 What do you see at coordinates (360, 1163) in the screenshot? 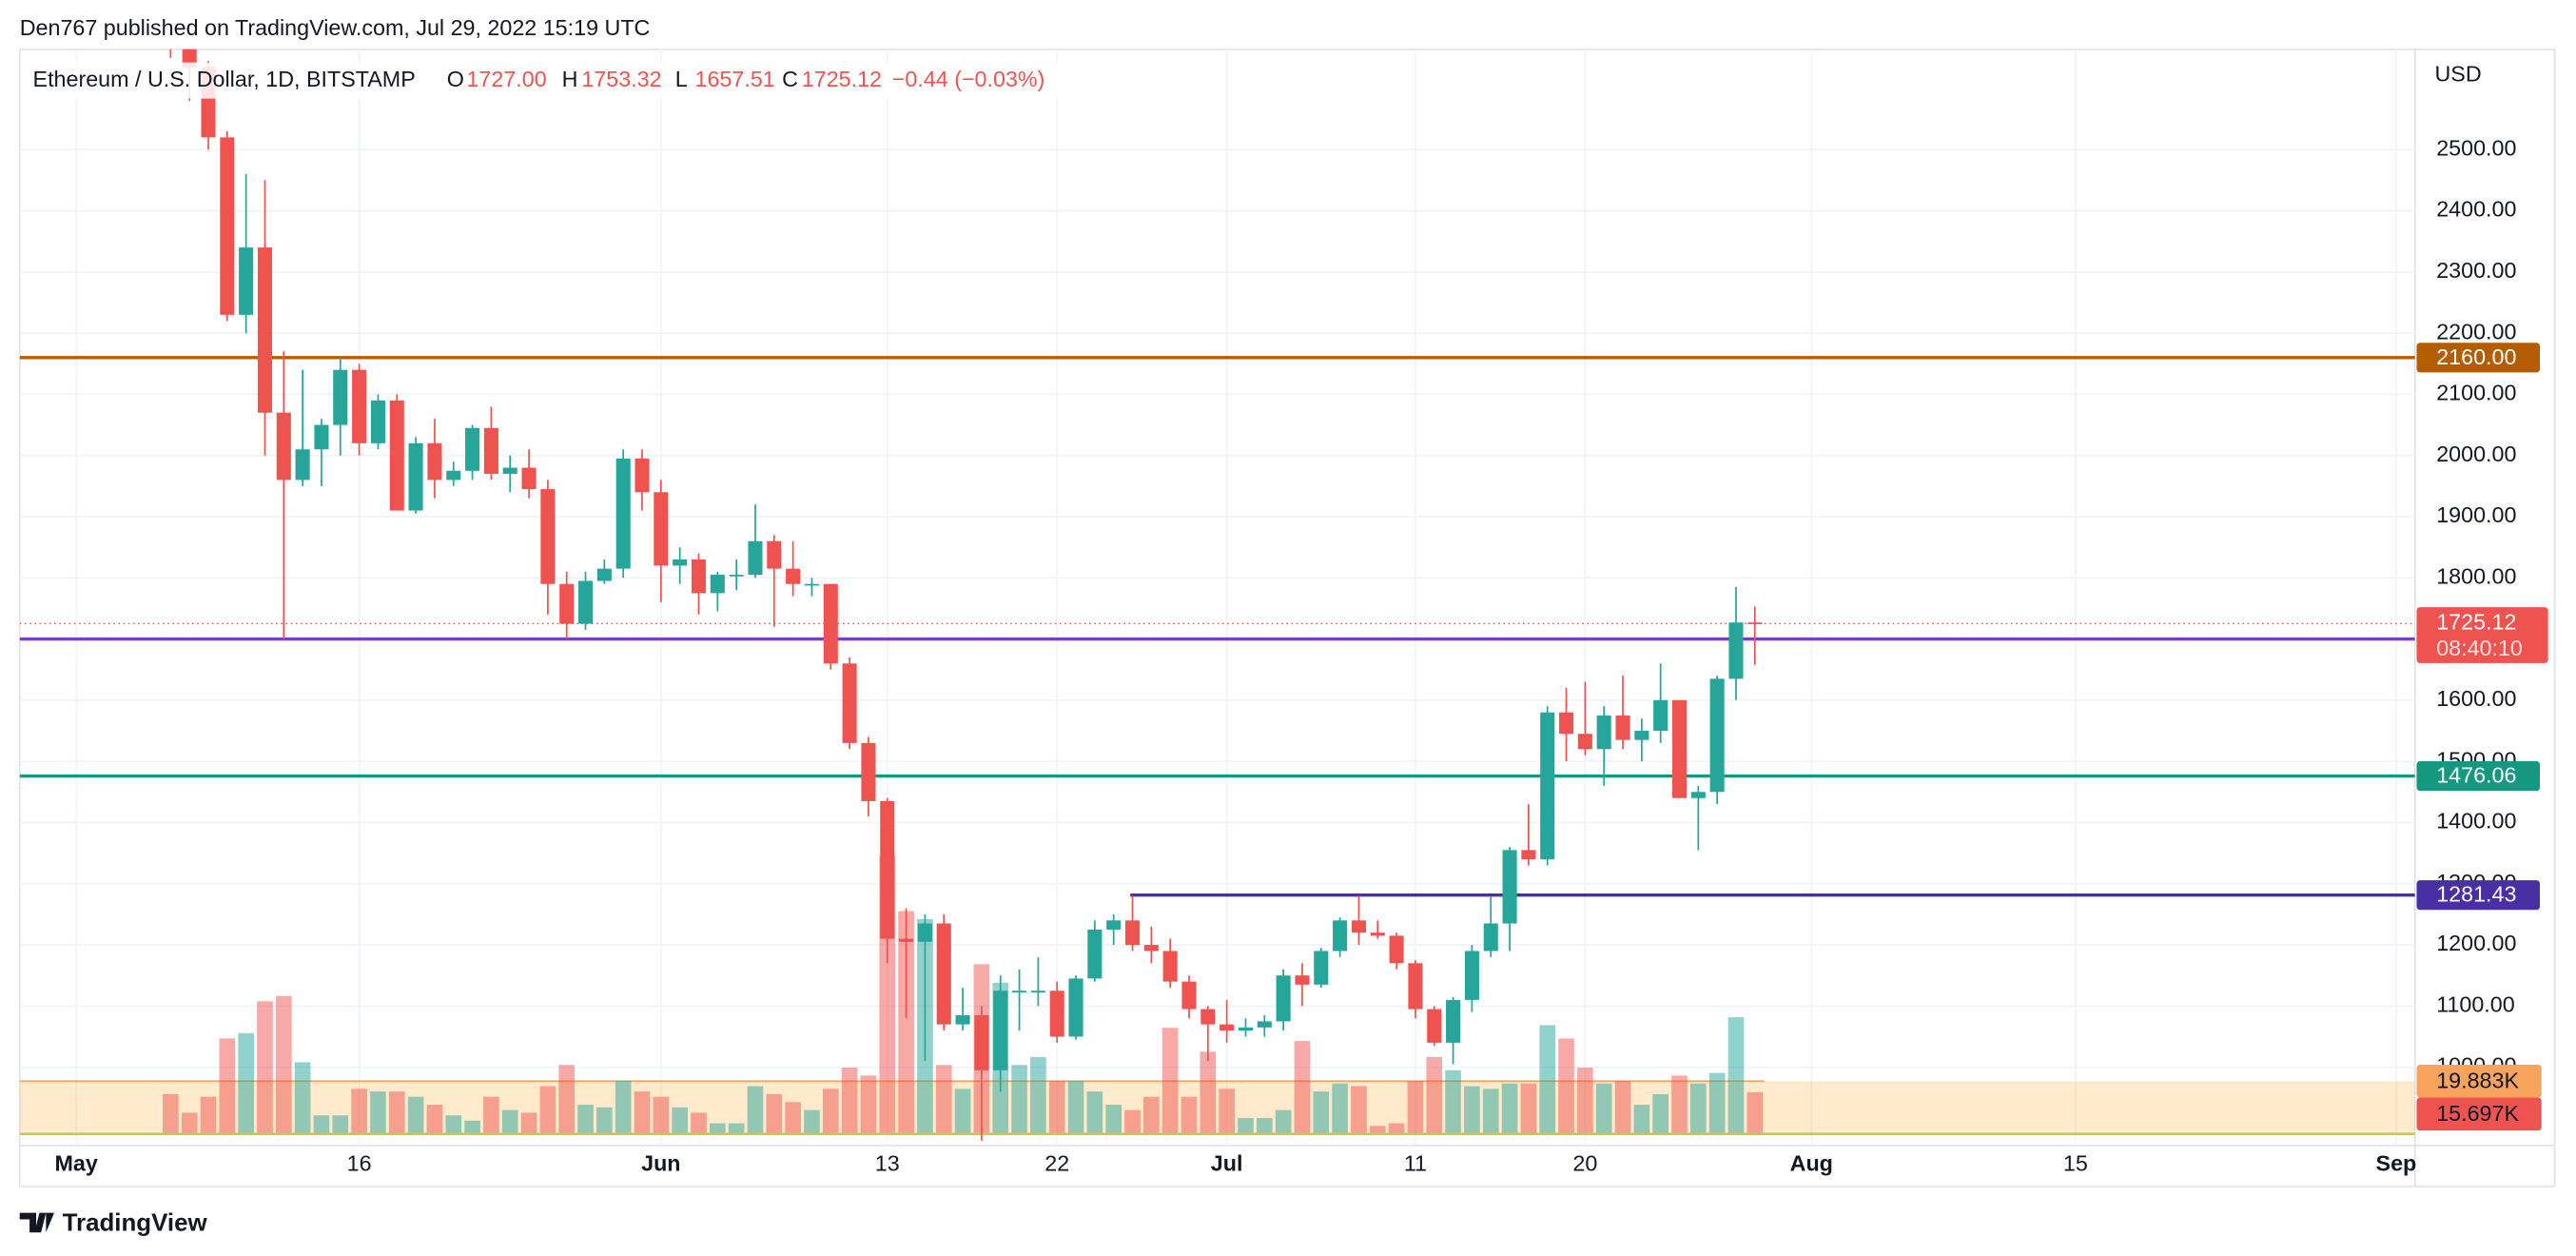
I see `x-tick-label: 16` at bounding box center [360, 1163].